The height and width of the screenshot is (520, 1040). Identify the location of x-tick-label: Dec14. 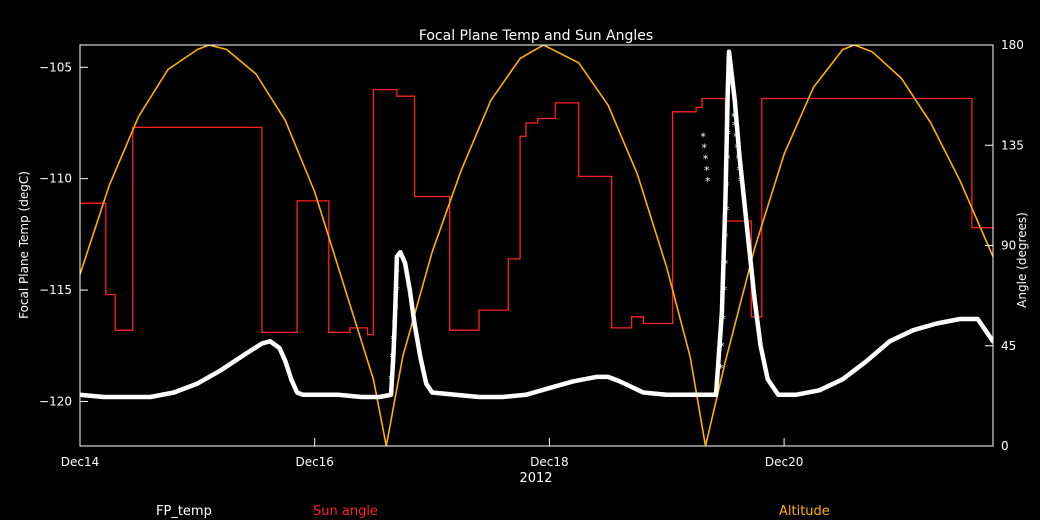
(80, 462).